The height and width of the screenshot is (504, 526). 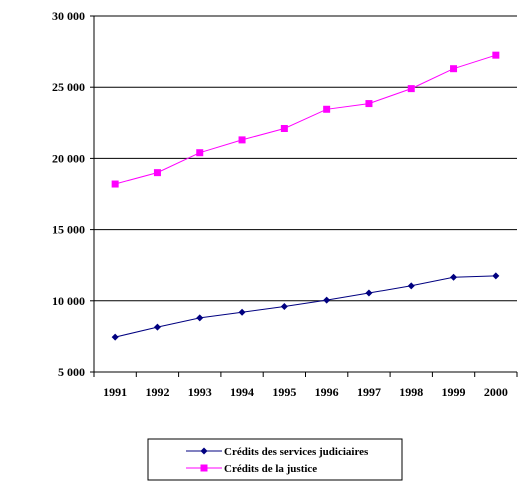 What do you see at coordinates (157, 392) in the screenshot?
I see `x-tick-label: 1992` at bounding box center [157, 392].